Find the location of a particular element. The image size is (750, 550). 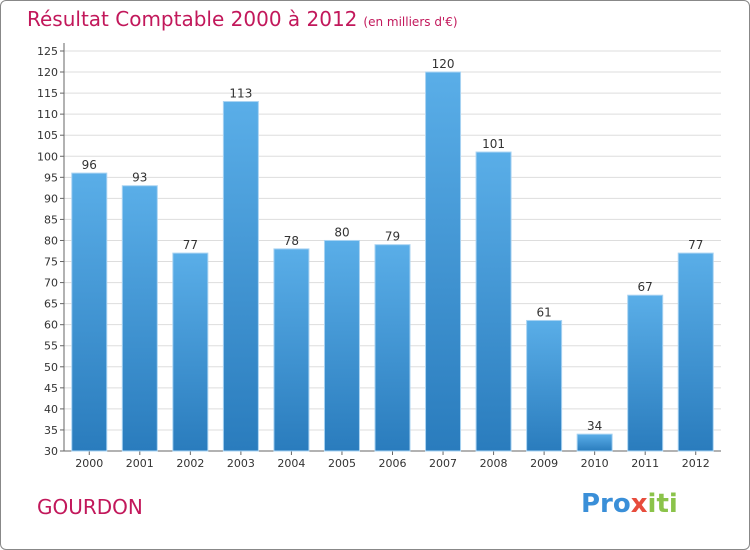

y-tick-label: 70 is located at coordinates (51, 283).